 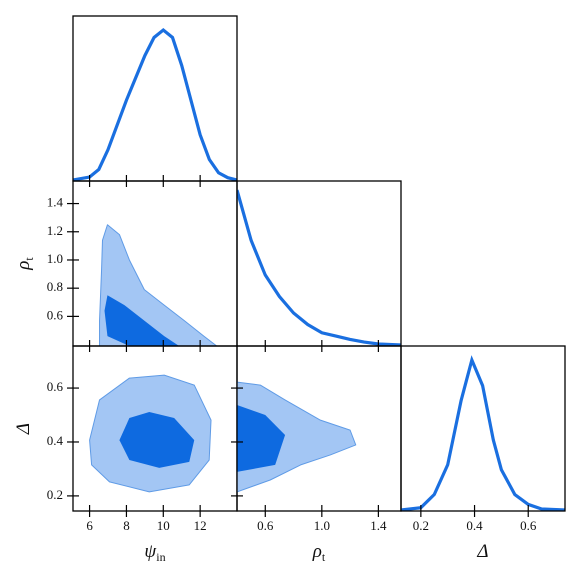 What do you see at coordinates (55, 202) in the screenshot?
I see `y-tick-label: 1.4` at bounding box center [55, 202].